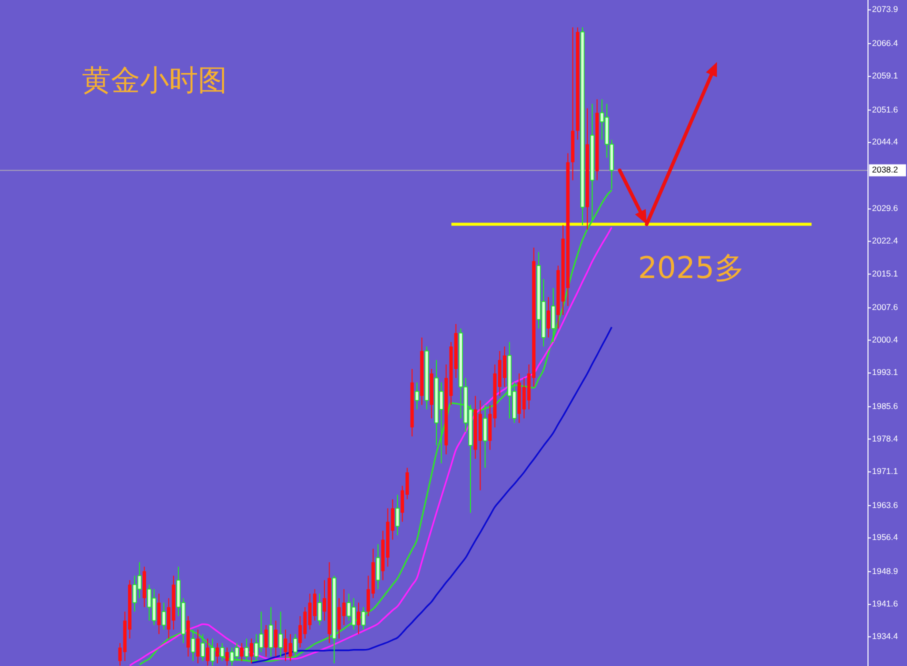 This screenshot has width=907, height=666. Describe the element at coordinates (885, 505) in the screenshot. I see `y-tick-label: 1963.6` at that location.